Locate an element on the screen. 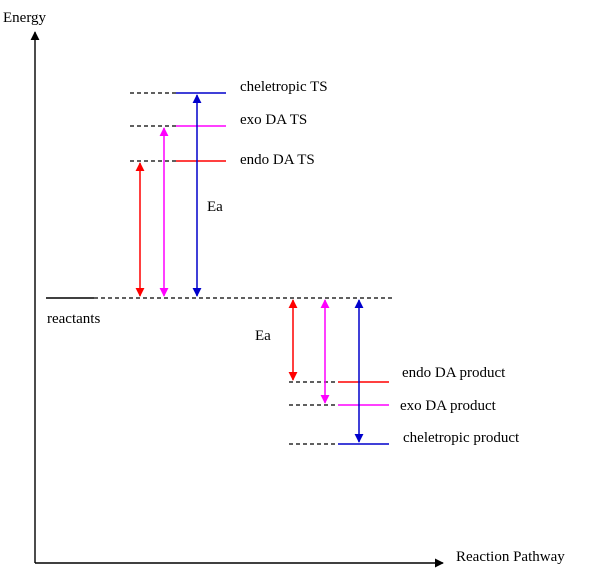 The width and height of the screenshot is (600, 571). y-axis-label: Energy is located at coordinates (25, 18).